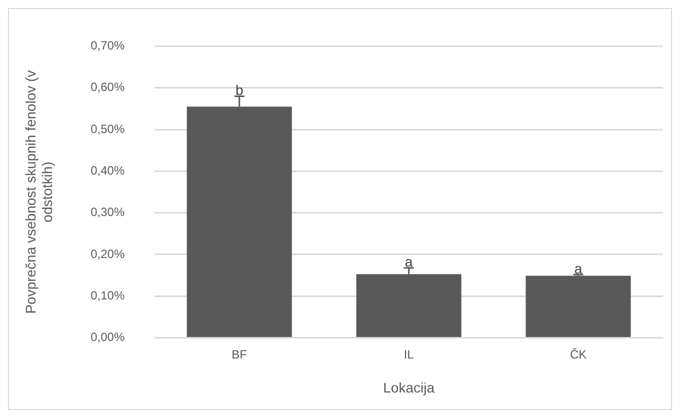 The width and height of the screenshot is (680, 418). Describe the element at coordinates (578, 354) in the screenshot. I see `x-tick-label: ČK` at that location.